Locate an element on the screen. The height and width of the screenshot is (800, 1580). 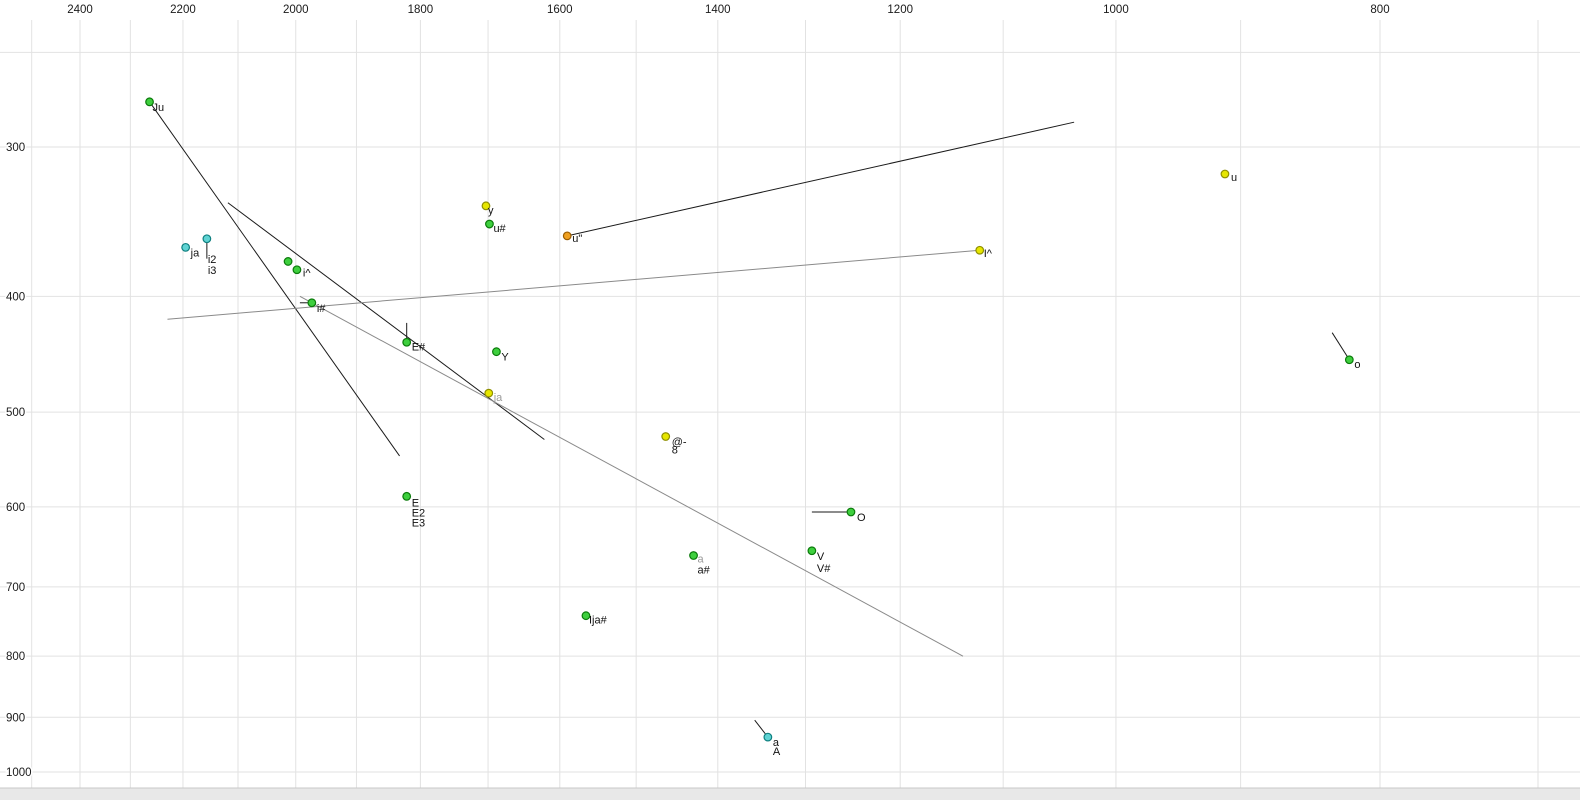
point-label-u#: u# is located at coordinates (499, 229).